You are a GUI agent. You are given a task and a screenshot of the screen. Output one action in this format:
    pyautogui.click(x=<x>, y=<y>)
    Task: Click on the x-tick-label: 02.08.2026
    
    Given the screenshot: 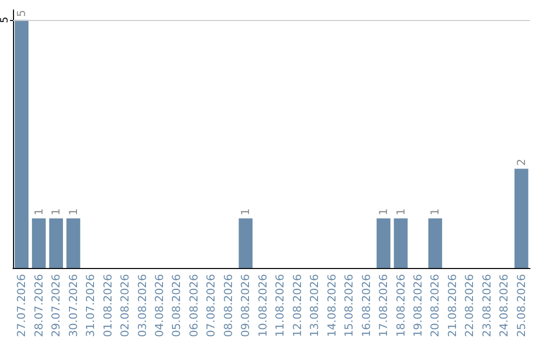 What is the action you would take?
    pyautogui.click(x=125, y=306)
    